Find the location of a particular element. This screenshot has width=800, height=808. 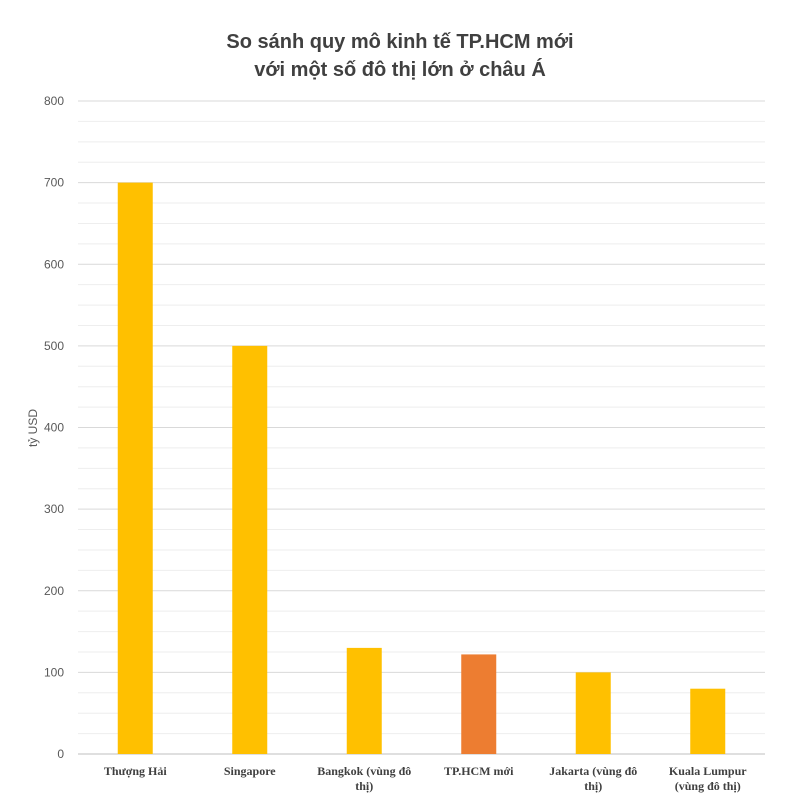

y-tick-label: 100 is located at coordinates (54, 672).